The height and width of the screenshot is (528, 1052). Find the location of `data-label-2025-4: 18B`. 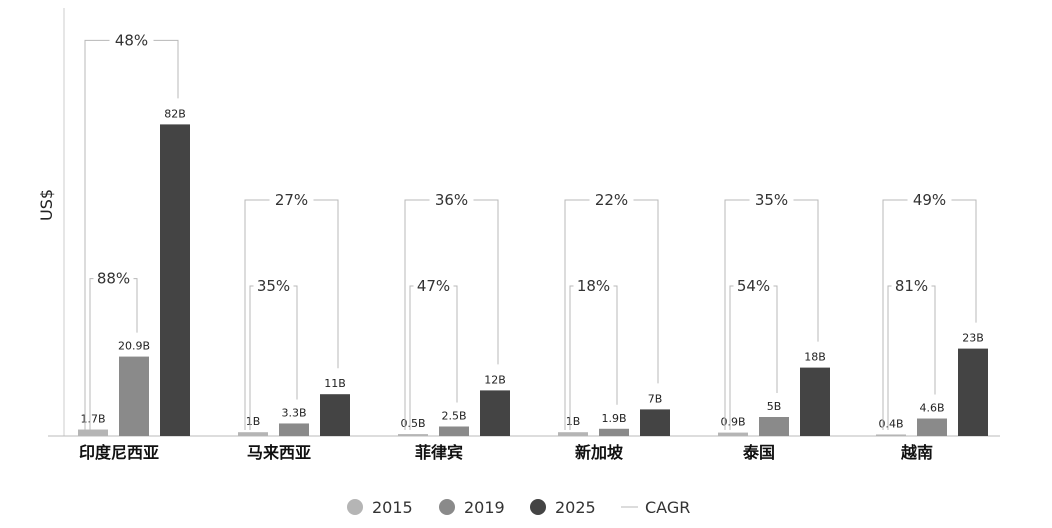

data-label-2025-4: 18B is located at coordinates (815, 357).